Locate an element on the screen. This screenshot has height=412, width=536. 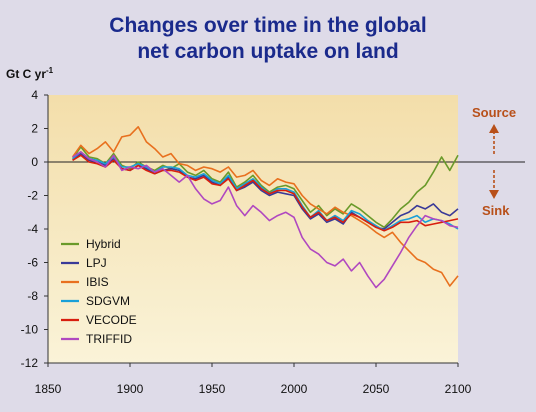
source-arrow-icon is located at coordinates (494, 128).